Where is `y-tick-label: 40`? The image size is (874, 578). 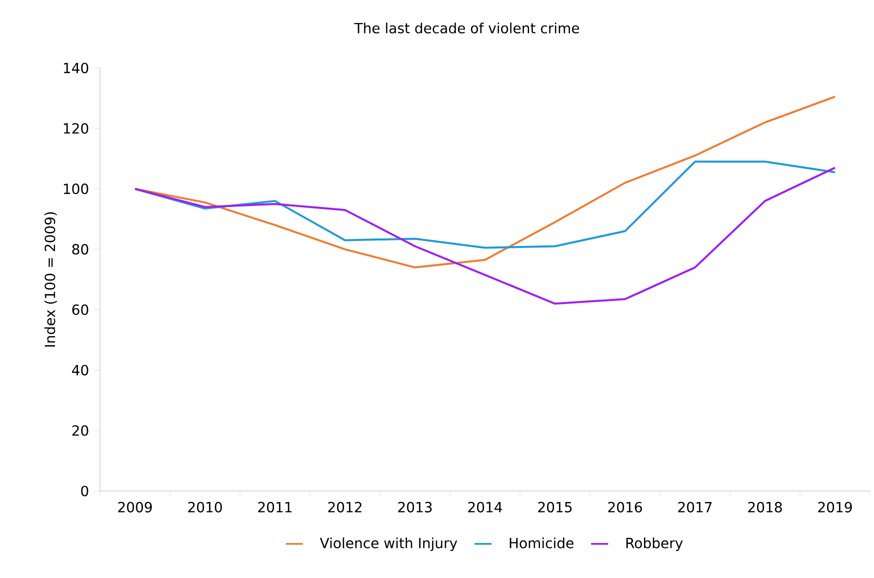 y-tick-label: 40 is located at coordinates (80, 370).